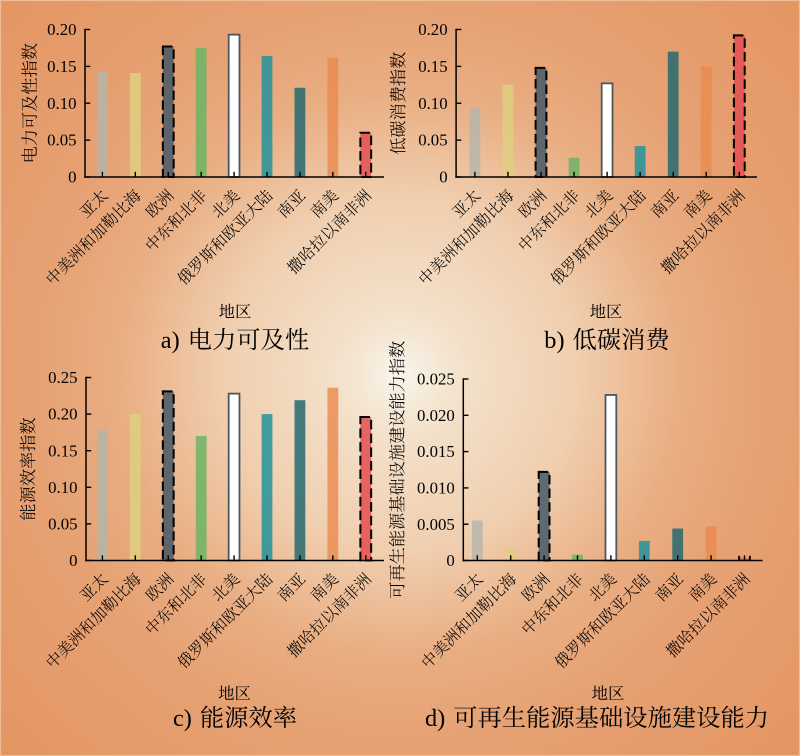  I want to click on svg-text: 0.025, so click(436, 379).